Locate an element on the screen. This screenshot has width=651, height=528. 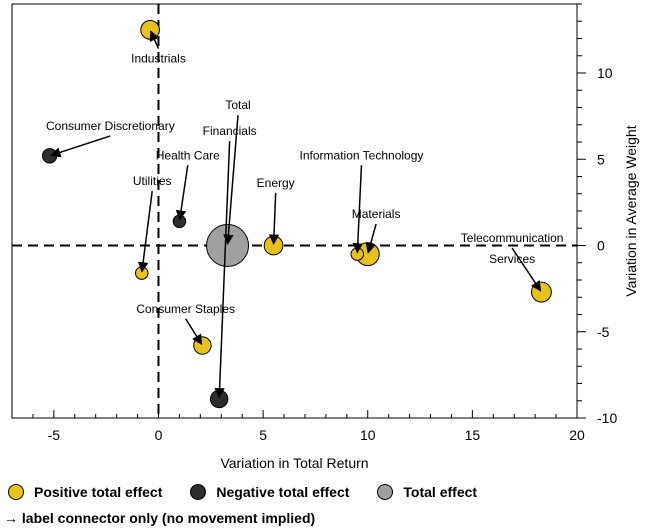
connector-financials is located at coordinates (222, 270).